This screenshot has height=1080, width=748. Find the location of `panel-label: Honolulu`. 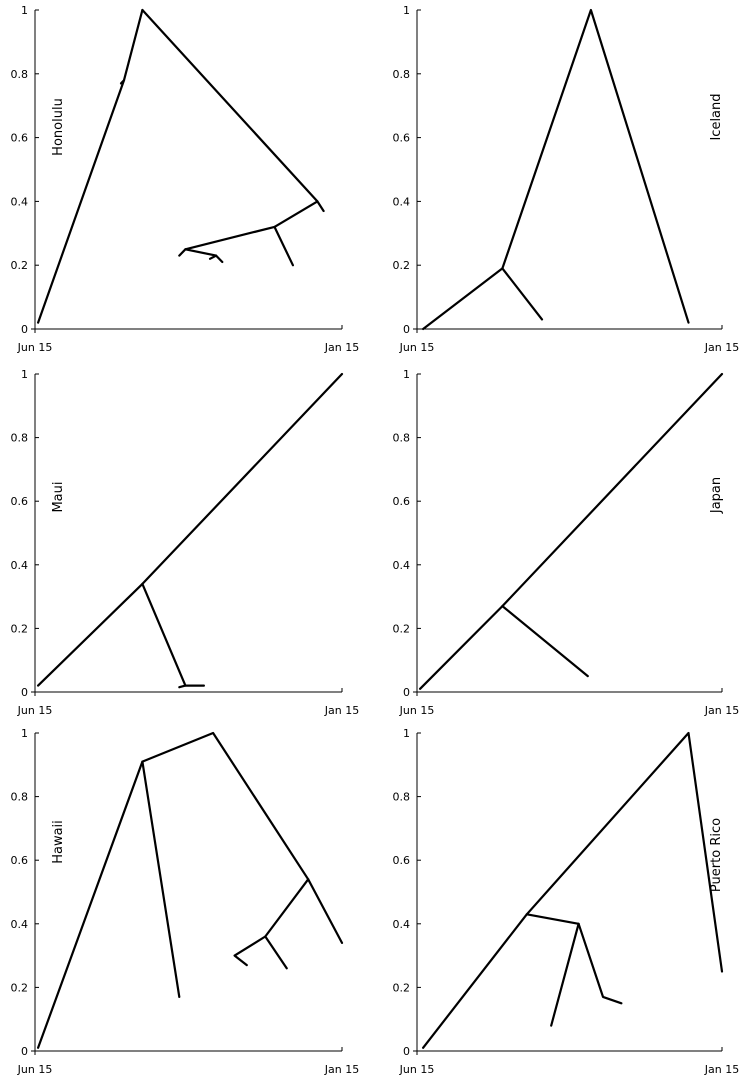

panel-label: Honolulu is located at coordinates (58, 127).